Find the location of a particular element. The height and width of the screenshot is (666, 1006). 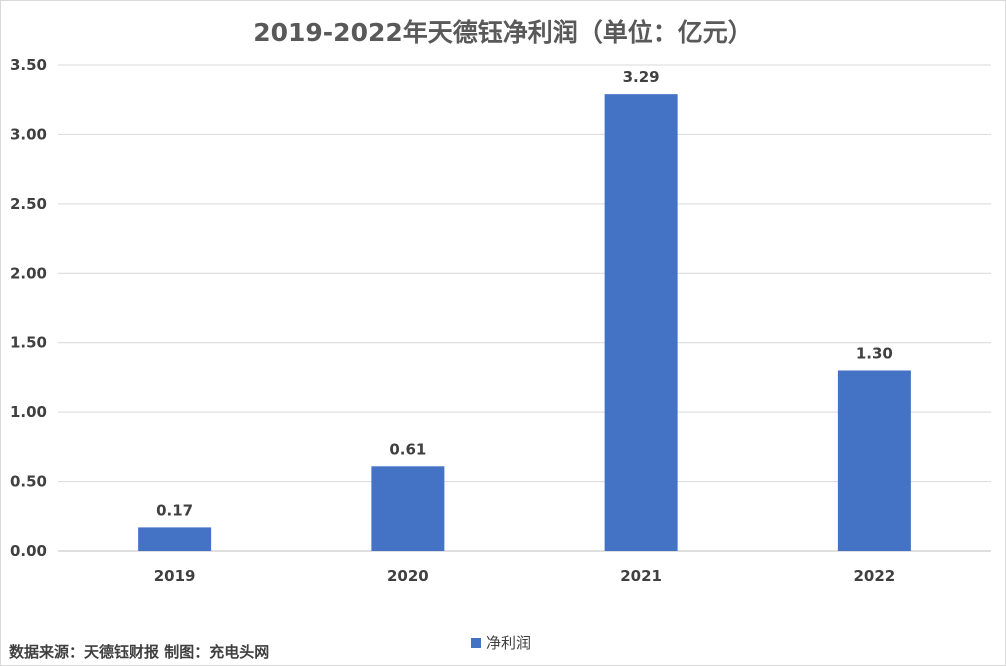

y-tick-label: 2.50 is located at coordinates (28, 204).